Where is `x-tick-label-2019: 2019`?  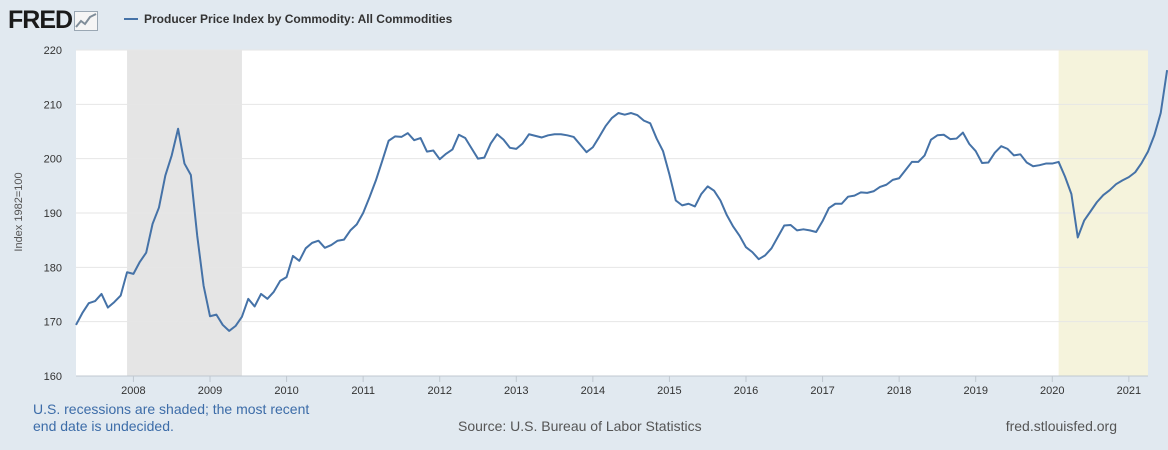
x-tick-label-2019: 2019 is located at coordinates (975, 391).